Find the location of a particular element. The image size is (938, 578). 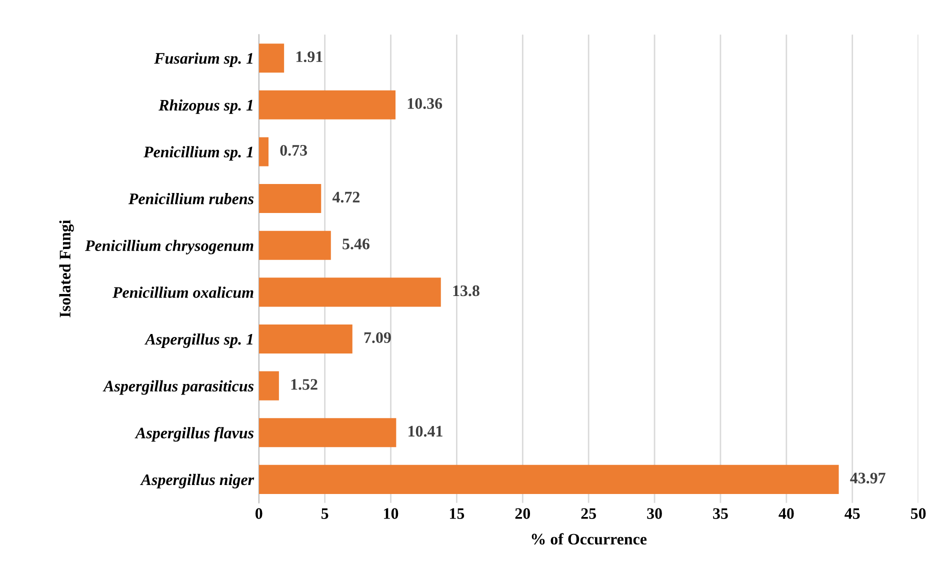

x-tick-label: 50 is located at coordinates (918, 513).